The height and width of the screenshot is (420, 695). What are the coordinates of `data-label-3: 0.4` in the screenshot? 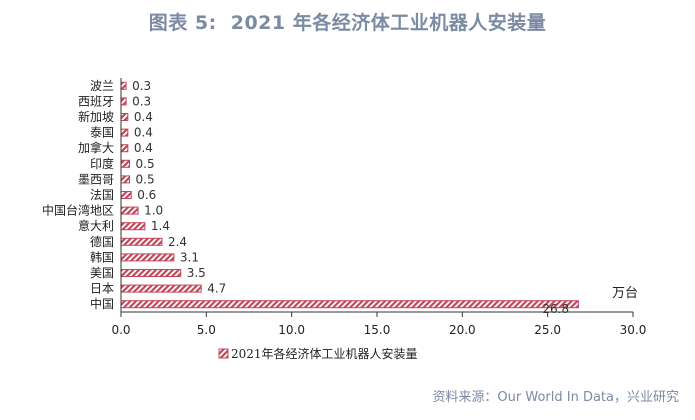 It's located at (143, 133).